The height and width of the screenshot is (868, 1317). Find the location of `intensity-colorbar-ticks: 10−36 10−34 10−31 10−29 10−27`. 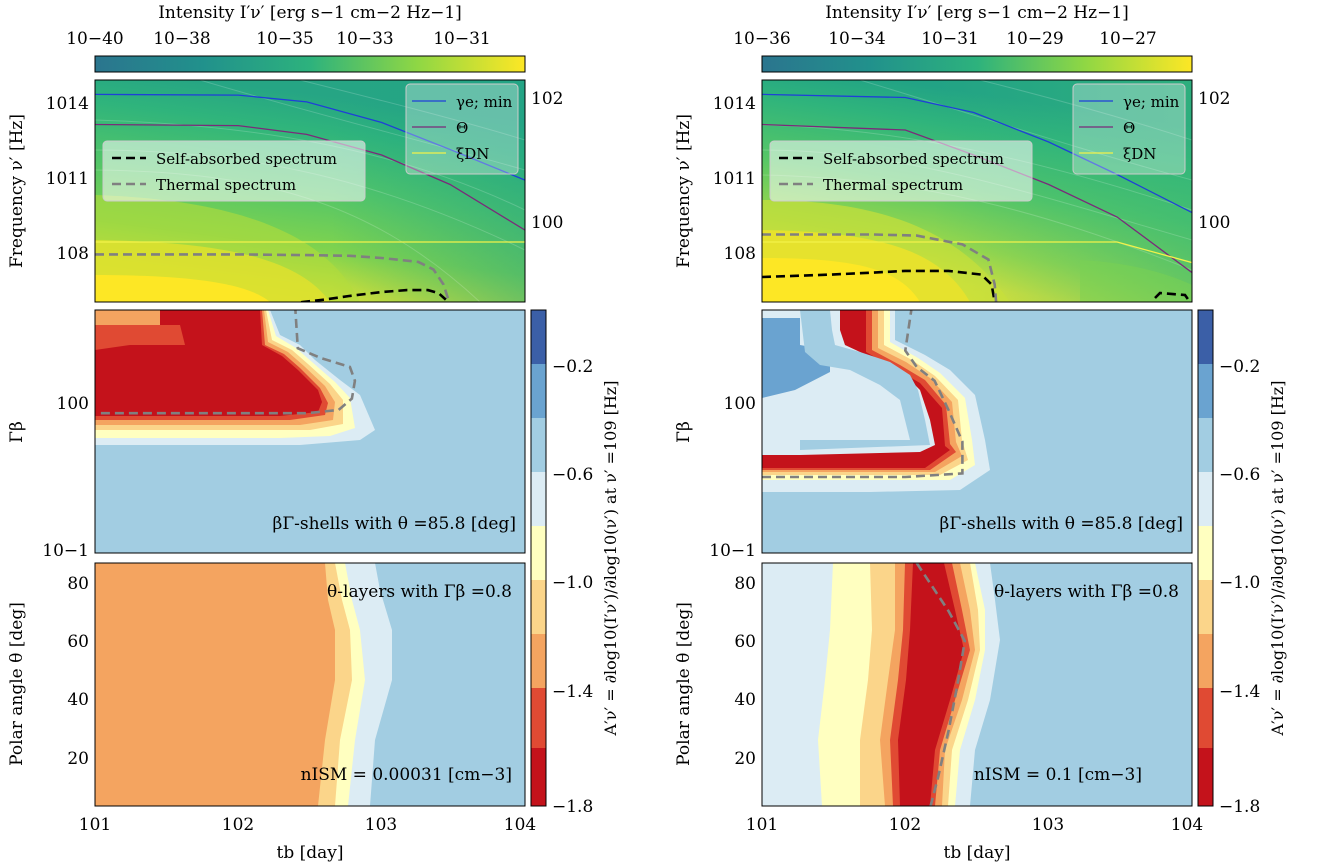

intensity-colorbar-ticks: 10−36 10−34 10−31 10−29 10−27 is located at coordinates (945, 39).